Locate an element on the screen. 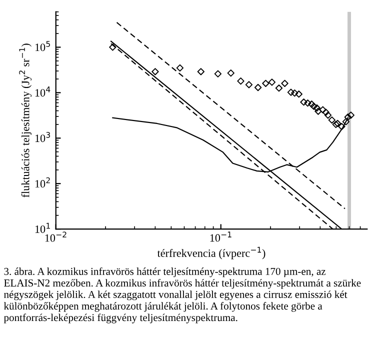  y-tick-label: 10$^{1}$ is located at coordinates (42, 227).